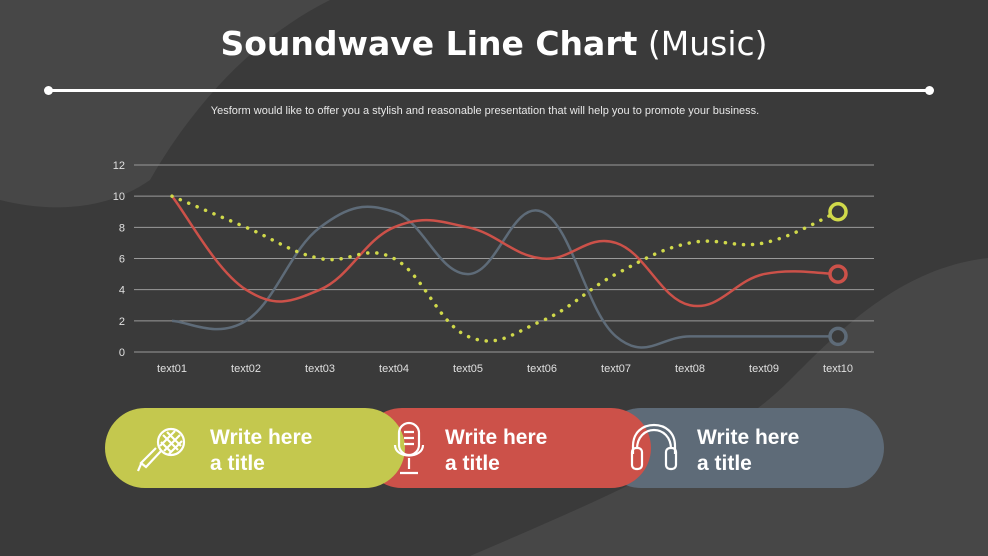  I want to click on card-2-background, so click(506, 448).